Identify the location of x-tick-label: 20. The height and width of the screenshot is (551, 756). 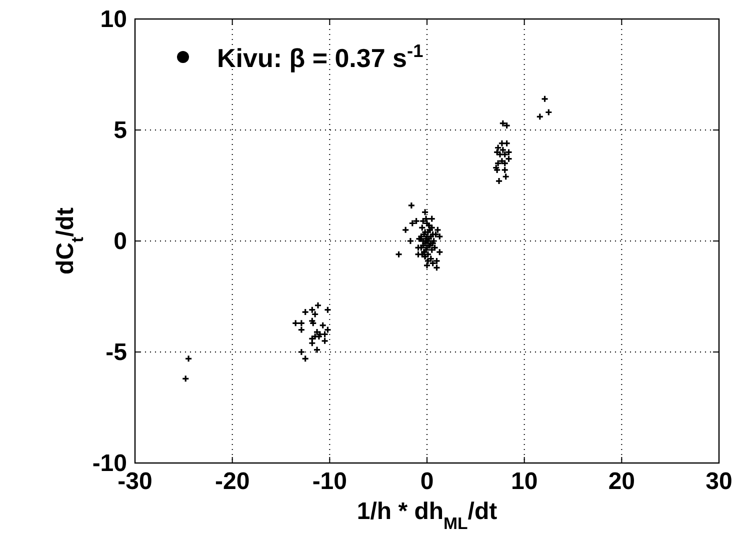
(622, 481).